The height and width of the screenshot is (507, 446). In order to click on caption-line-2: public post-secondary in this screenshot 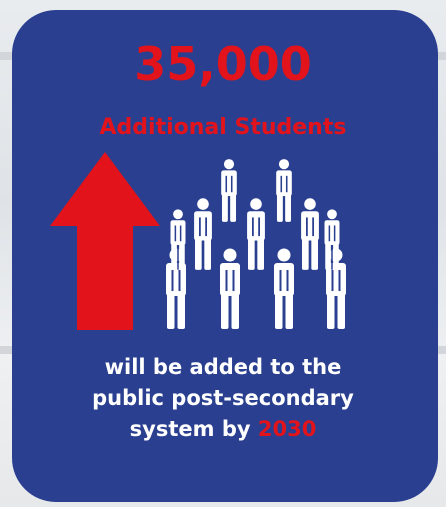, I will do `click(223, 398)`.